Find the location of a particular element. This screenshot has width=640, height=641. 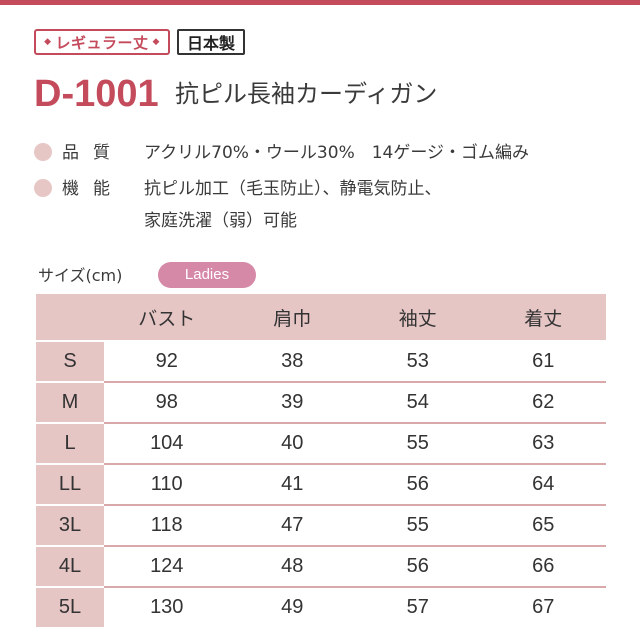

made-in-japan-badge: 日本製 is located at coordinates (211, 42).